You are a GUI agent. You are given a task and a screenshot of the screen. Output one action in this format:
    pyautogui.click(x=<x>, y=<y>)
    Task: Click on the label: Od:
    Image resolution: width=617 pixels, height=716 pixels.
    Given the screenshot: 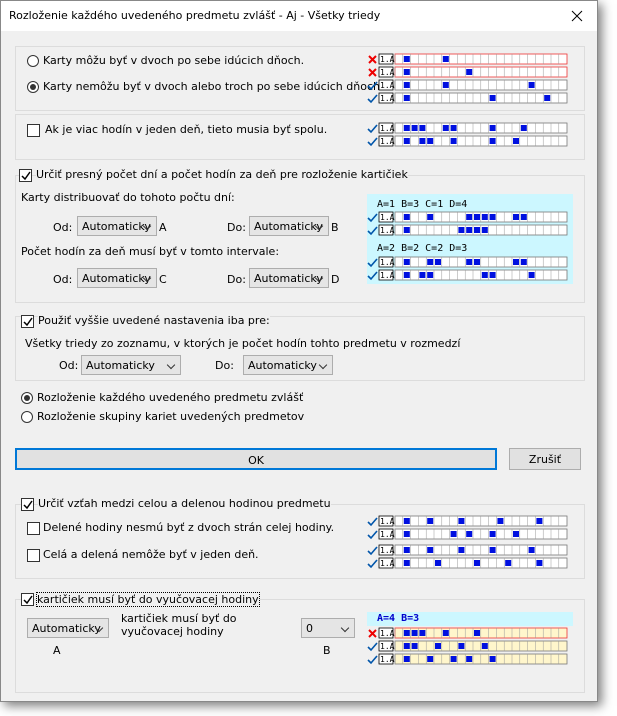 What is the action you would take?
    pyautogui.click(x=63, y=279)
    